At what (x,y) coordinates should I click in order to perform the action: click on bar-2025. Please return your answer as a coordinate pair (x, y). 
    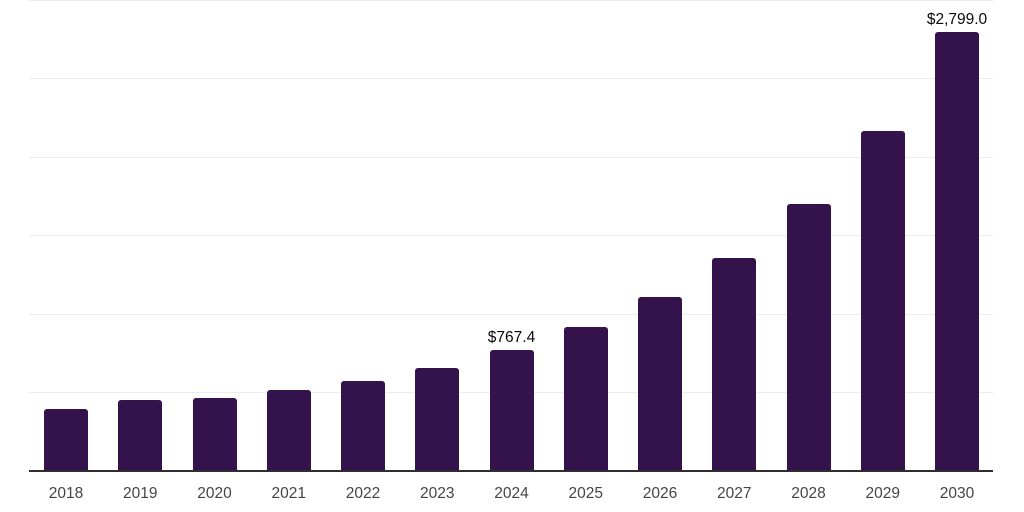
    Looking at the image, I should click on (585, 398).